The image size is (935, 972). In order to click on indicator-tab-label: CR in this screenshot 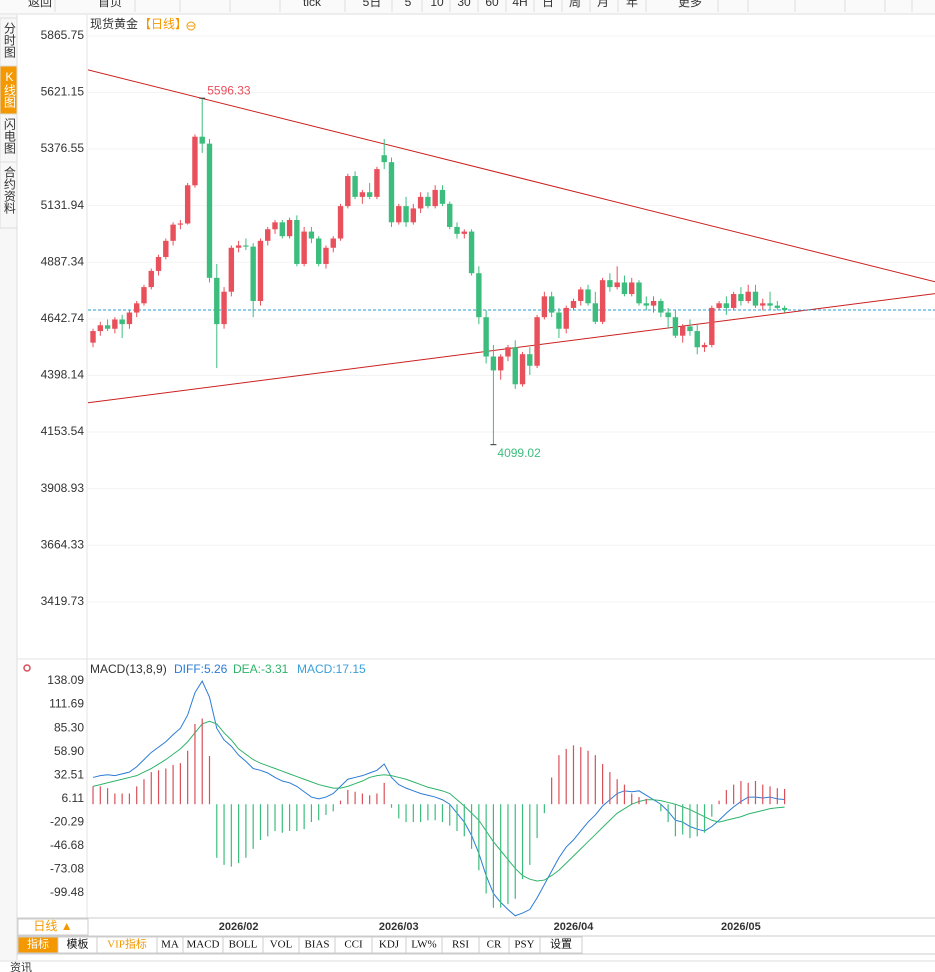, I will do `click(494, 945)`.